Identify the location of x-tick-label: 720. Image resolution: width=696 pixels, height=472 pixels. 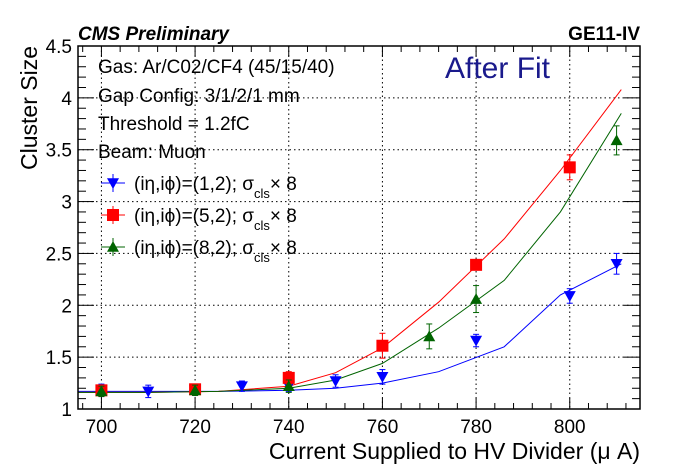
(195, 427).